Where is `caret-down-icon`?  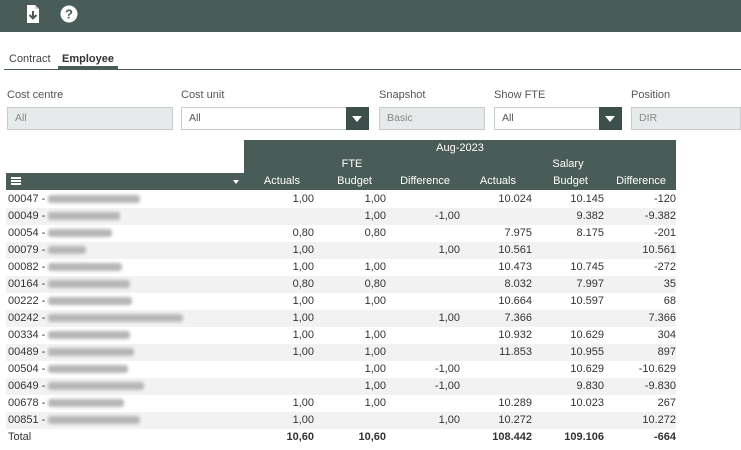 caret-down-icon is located at coordinates (236, 182).